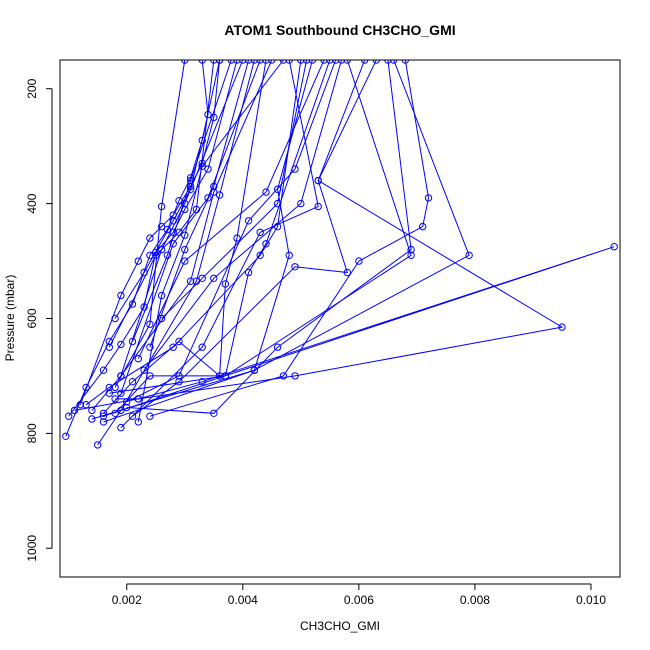 The width and height of the screenshot is (650, 650). What do you see at coordinates (475, 600) in the screenshot?
I see `x-tick-label: 0.008` at bounding box center [475, 600].